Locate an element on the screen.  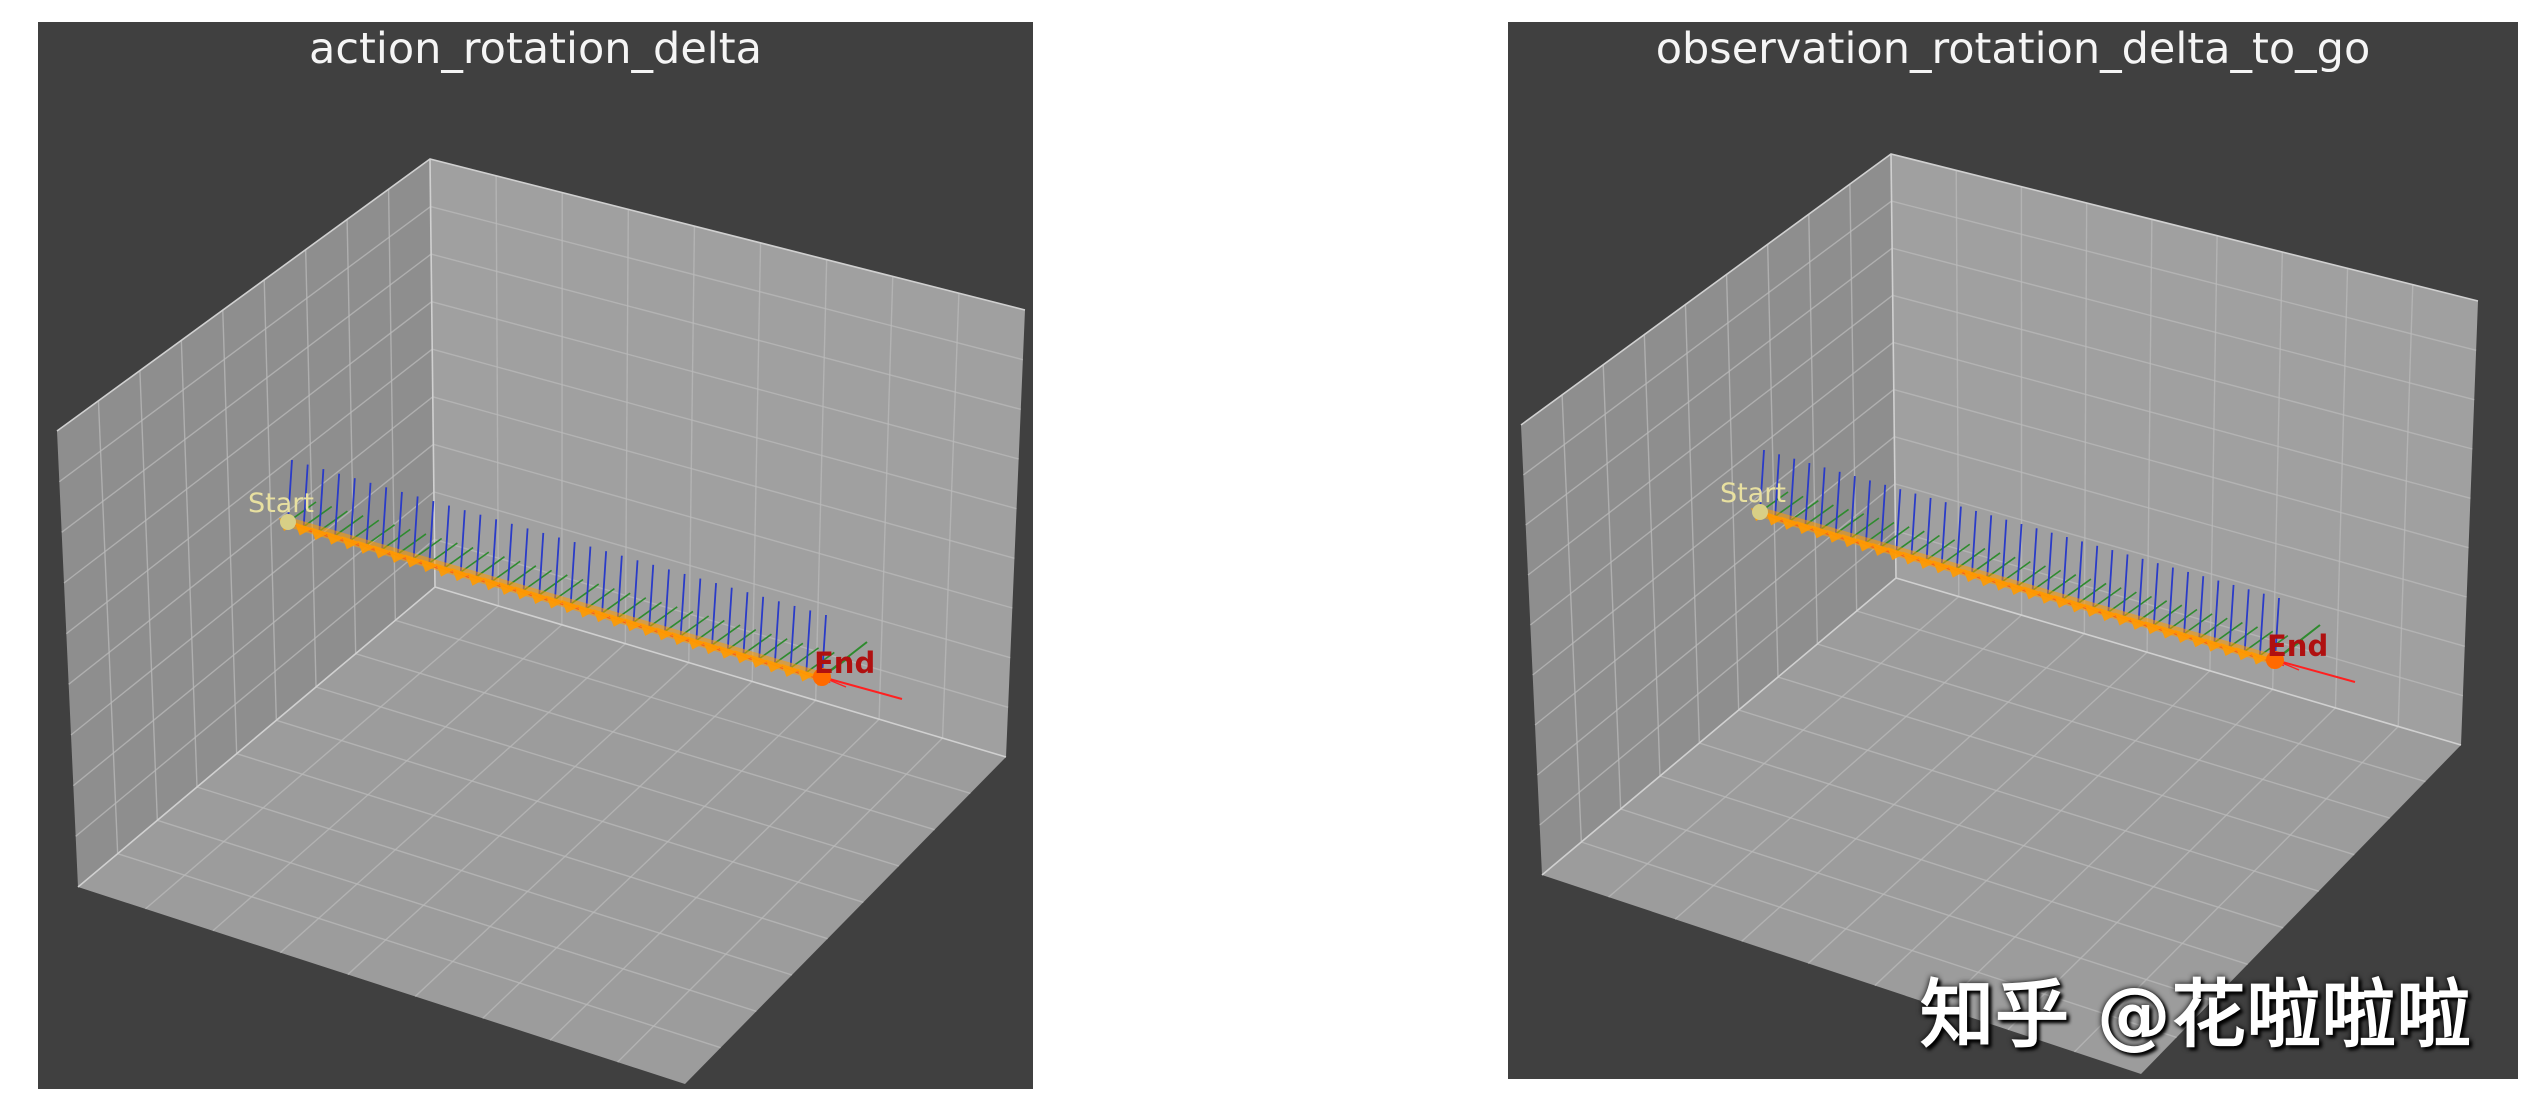
left-chart-title: action_rotation_delta is located at coordinates (535, 49).